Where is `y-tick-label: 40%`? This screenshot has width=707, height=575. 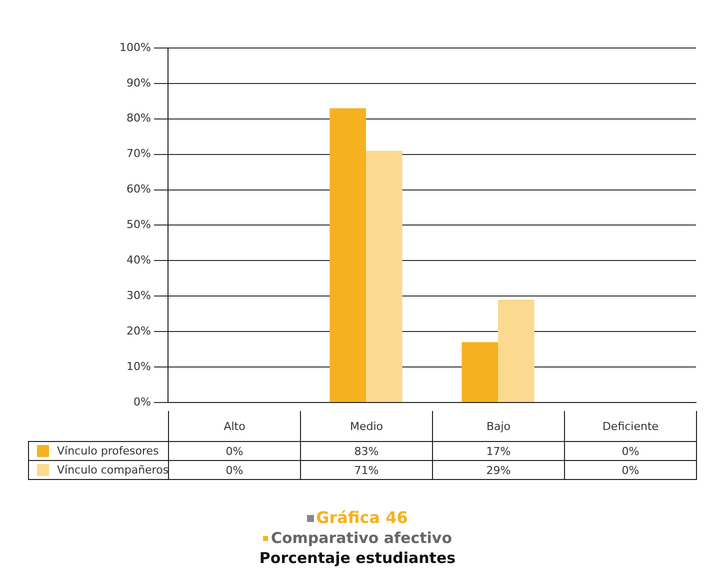
y-tick-label: 40% is located at coordinates (138, 260).